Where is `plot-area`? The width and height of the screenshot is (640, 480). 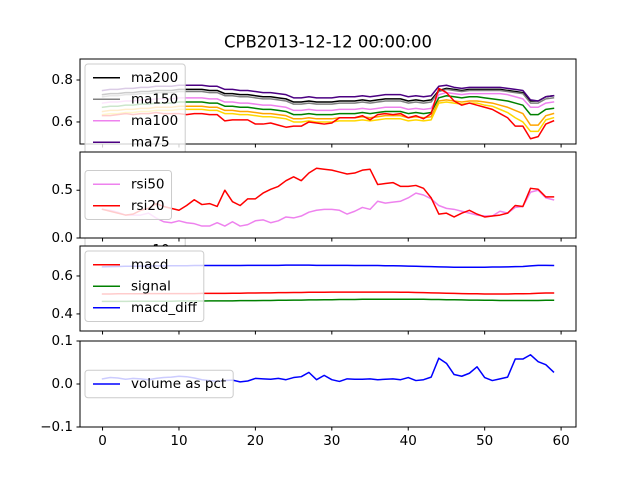
plot-area is located at coordinates (328, 197).